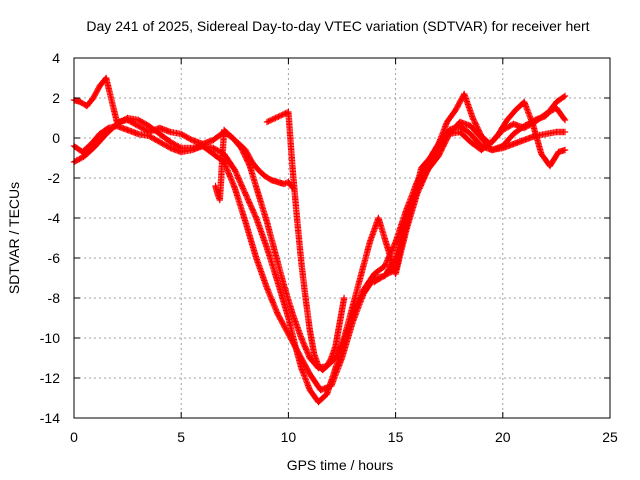  What do you see at coordinates (54, 298) in the screenshot?
I see `y-tick-label: -8` at bounding box center [54, 298].